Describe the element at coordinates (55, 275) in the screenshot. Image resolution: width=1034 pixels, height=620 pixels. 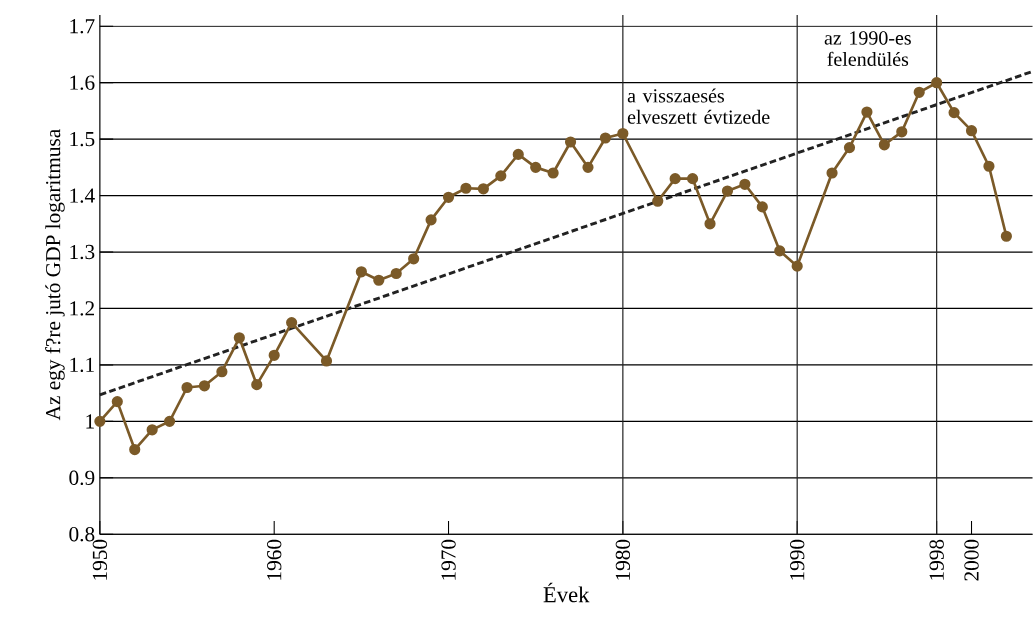
I see `y-axis-title: Az egy f?re jutó GDP logaritmusa` at that location.